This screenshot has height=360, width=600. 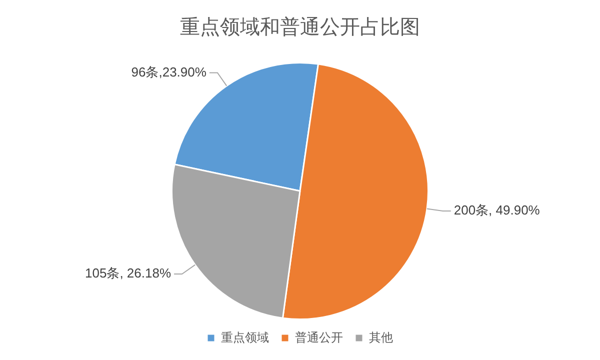 What do you see at coordinates (169, 72) in the screenshot?
I see `data-label: 96条,23.90%` at bounding box center [169, 72].